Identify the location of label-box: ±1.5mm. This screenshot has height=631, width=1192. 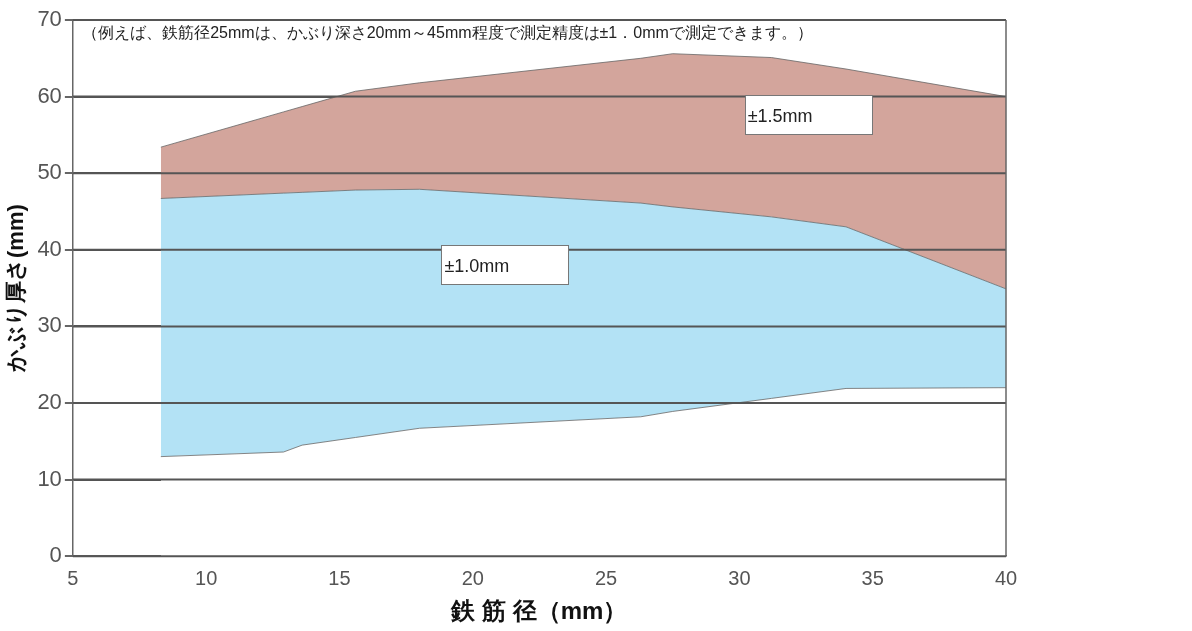
(808, 115).